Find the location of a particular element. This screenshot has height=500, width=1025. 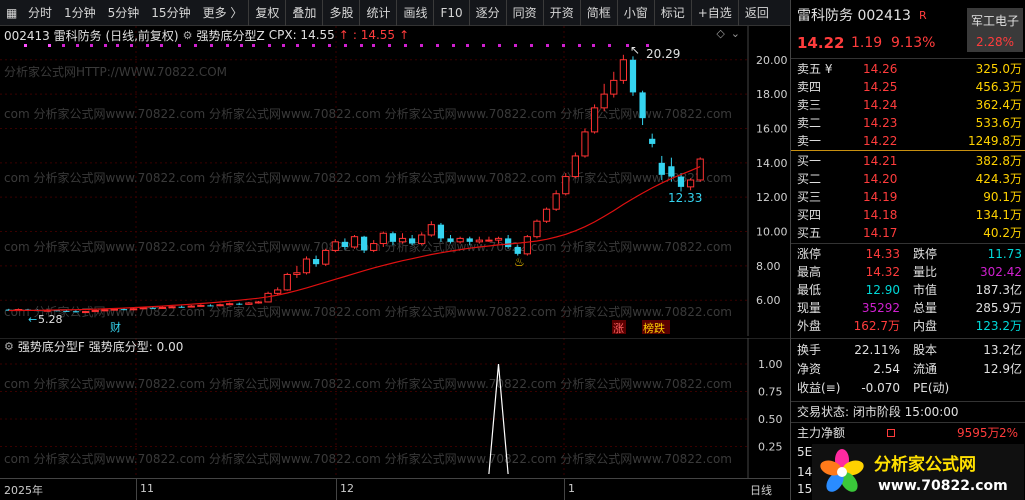

f10-button: F10 is located at coordinates (450, 13).